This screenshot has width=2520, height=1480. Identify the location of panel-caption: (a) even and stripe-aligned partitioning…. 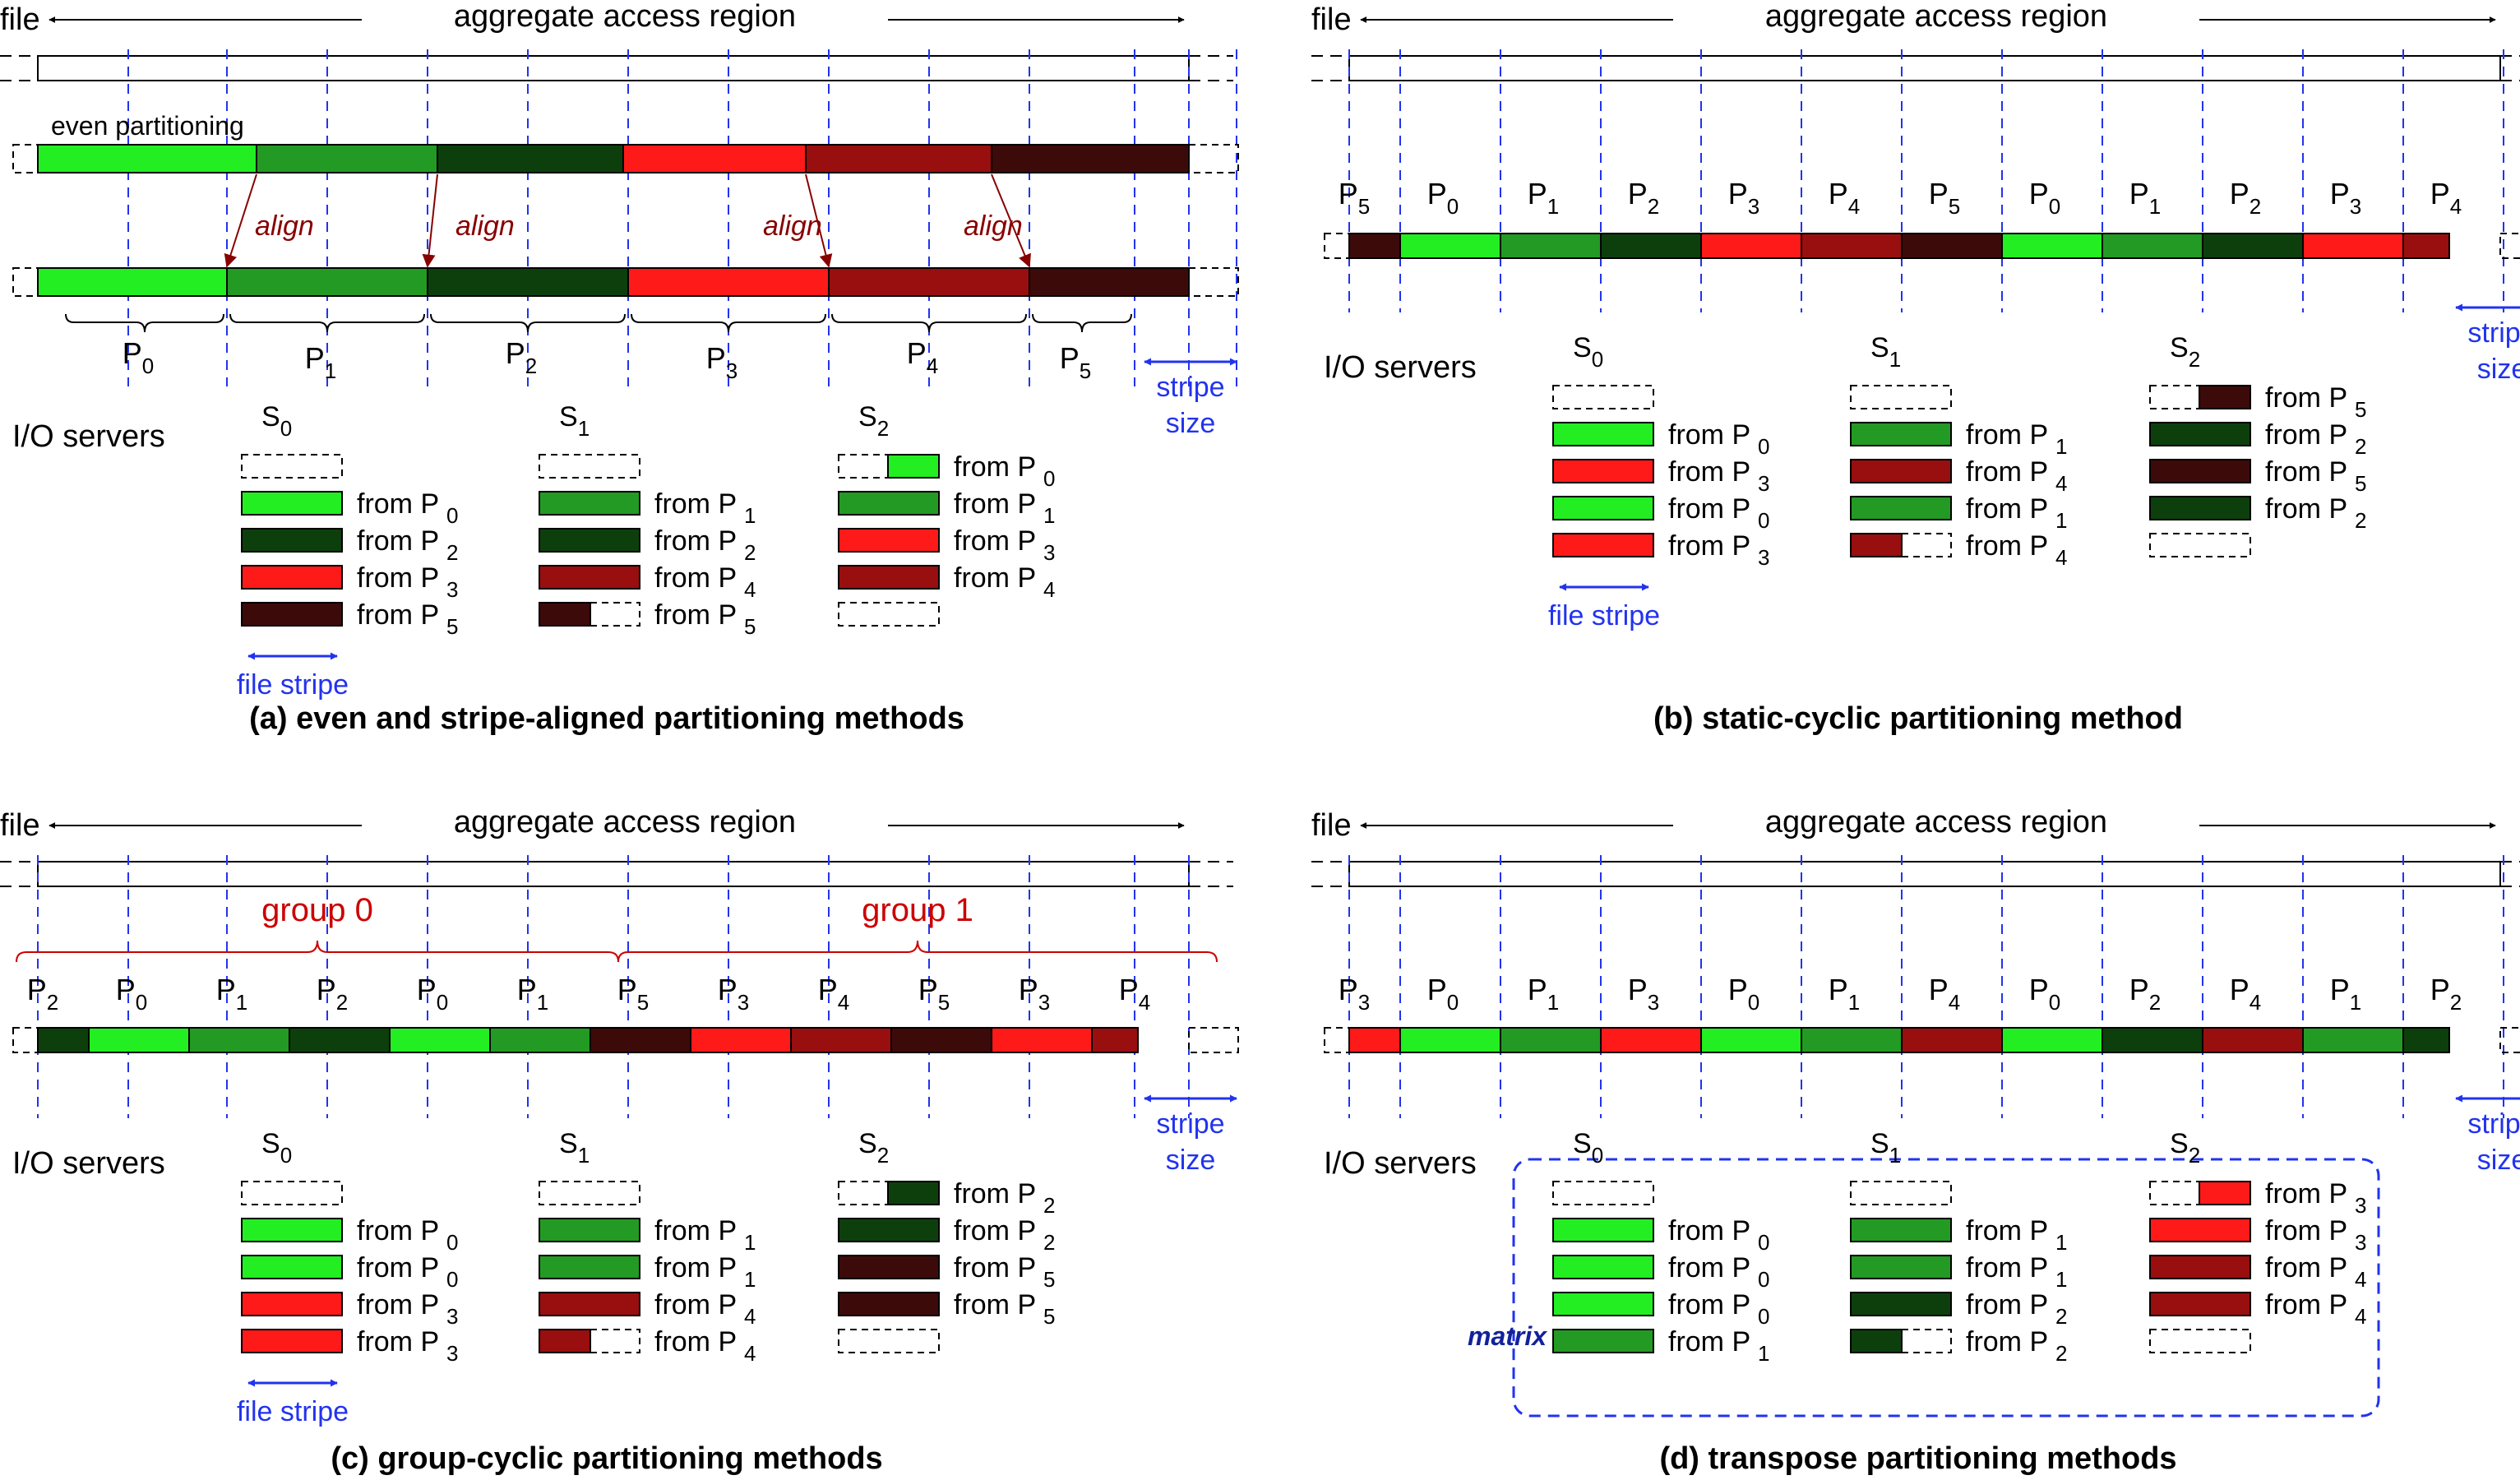
(606, 718).